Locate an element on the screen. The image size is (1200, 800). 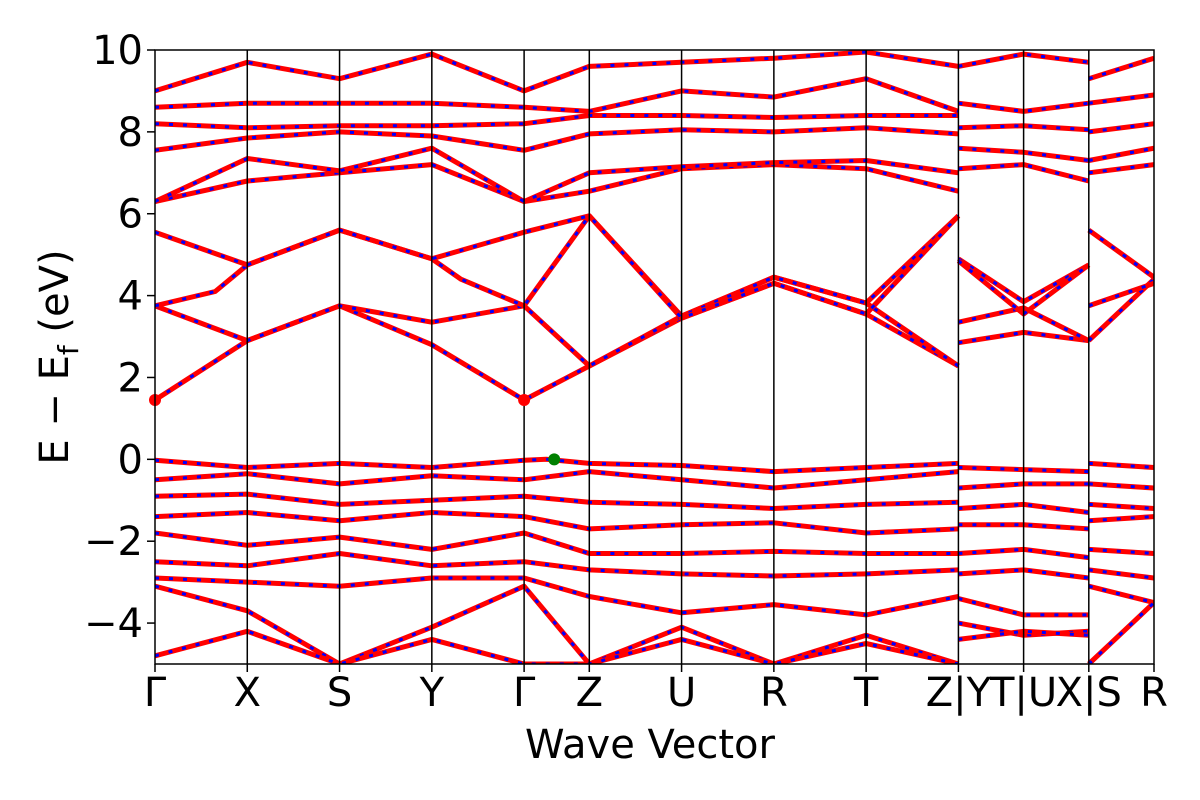
markers-layer is located at coordinates (355, 429).